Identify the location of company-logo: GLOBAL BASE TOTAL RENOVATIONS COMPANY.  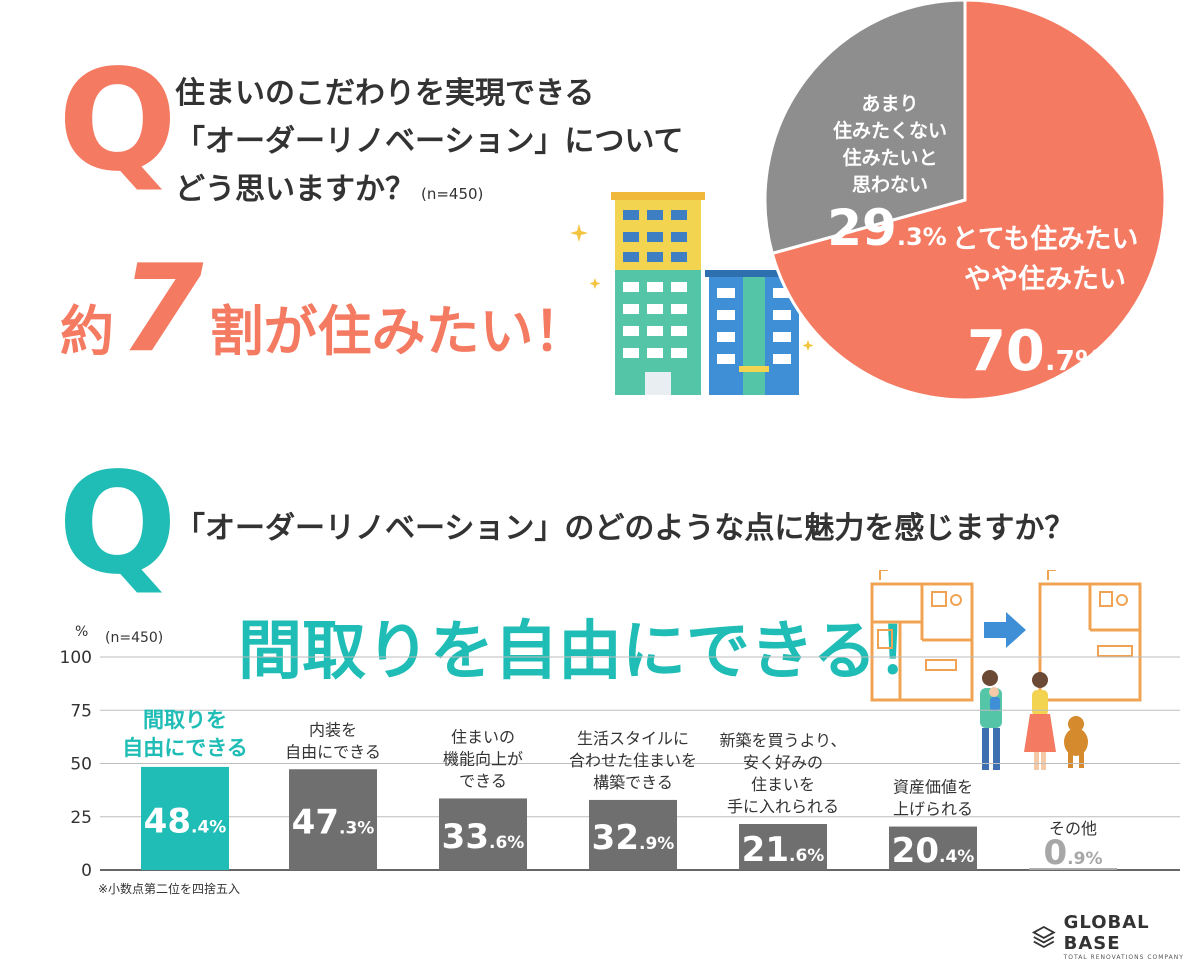
(1116, 936).